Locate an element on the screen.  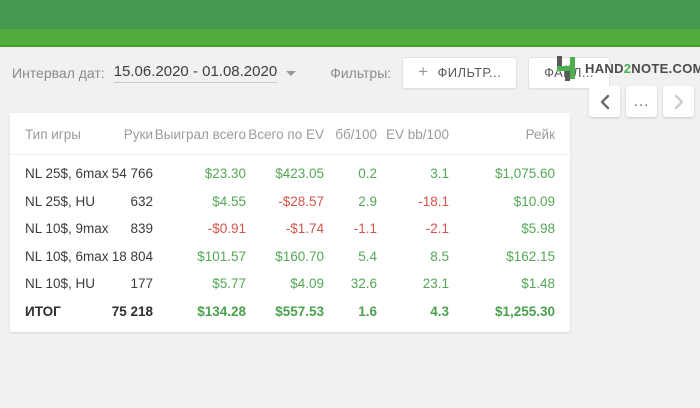
cell-total-hands: 75 218 is located at coordinates (132, 311).